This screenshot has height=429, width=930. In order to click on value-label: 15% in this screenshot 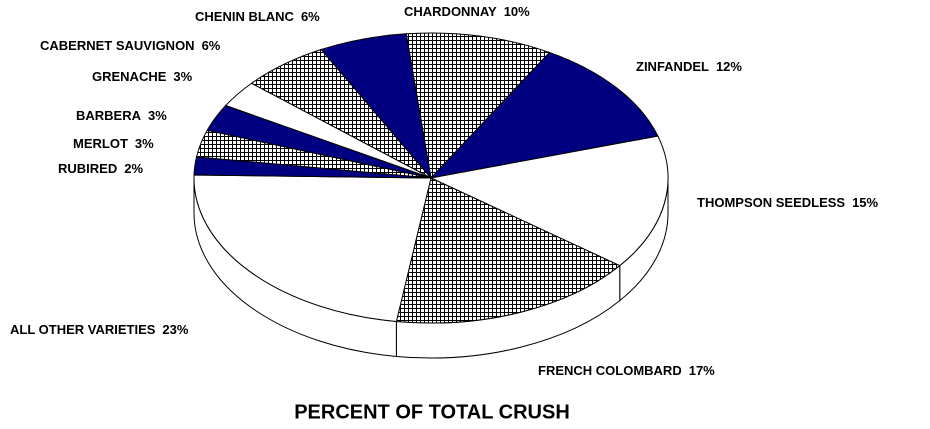, I will do `click(865, 202)`.